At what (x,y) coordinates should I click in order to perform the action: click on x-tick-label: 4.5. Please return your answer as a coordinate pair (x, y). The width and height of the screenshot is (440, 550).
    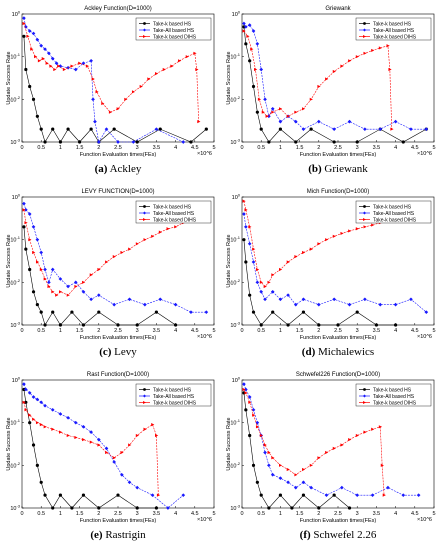
    Looking at the image, I should click on (415, 148).